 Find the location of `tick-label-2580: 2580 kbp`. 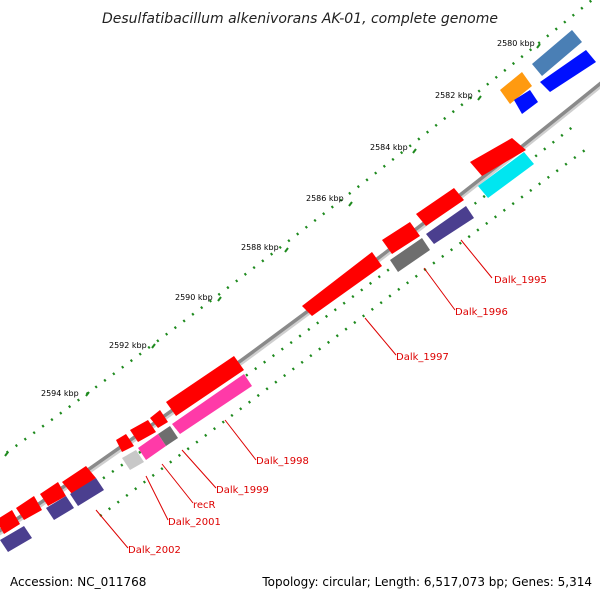

tick-label-2580: 2580 kbp is located at coordinates (516, 43).